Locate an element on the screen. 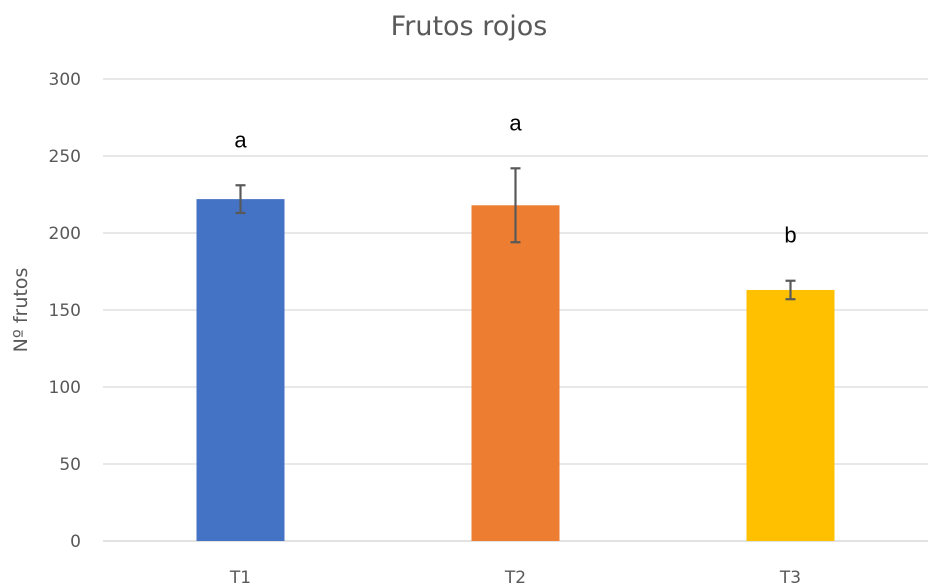 This screenshot has height=587, width=931. x-tick-label-T1: T1 is located at coordinates (240, 577).